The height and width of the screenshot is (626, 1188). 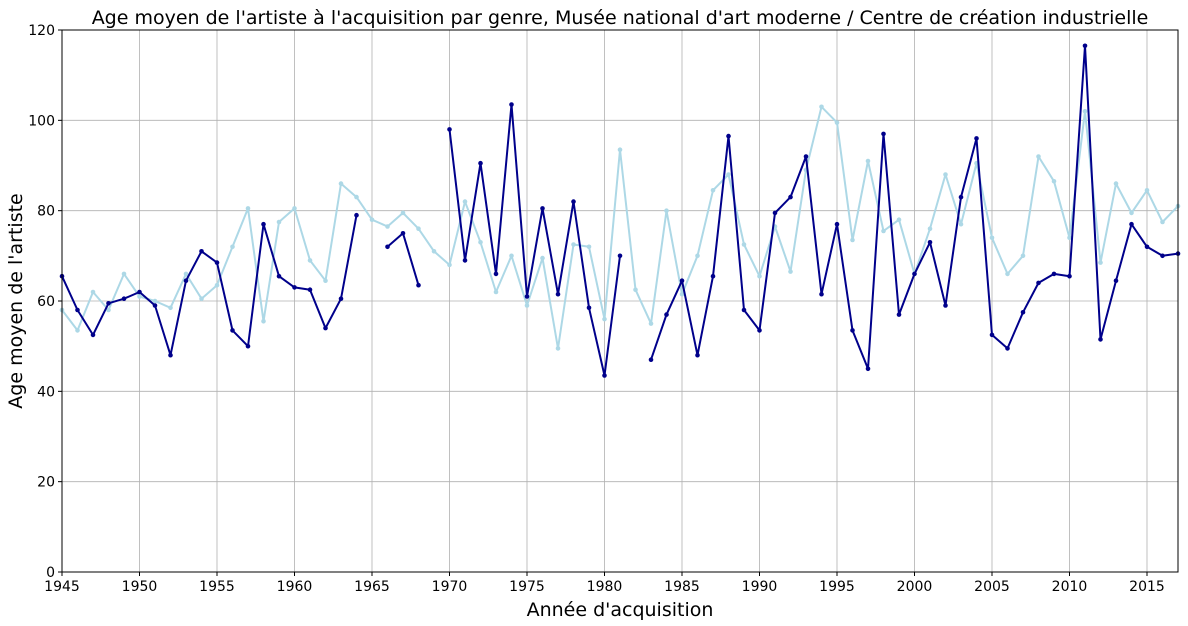 I want to click on y-tick-label: 20, so click(x=46, y=483).